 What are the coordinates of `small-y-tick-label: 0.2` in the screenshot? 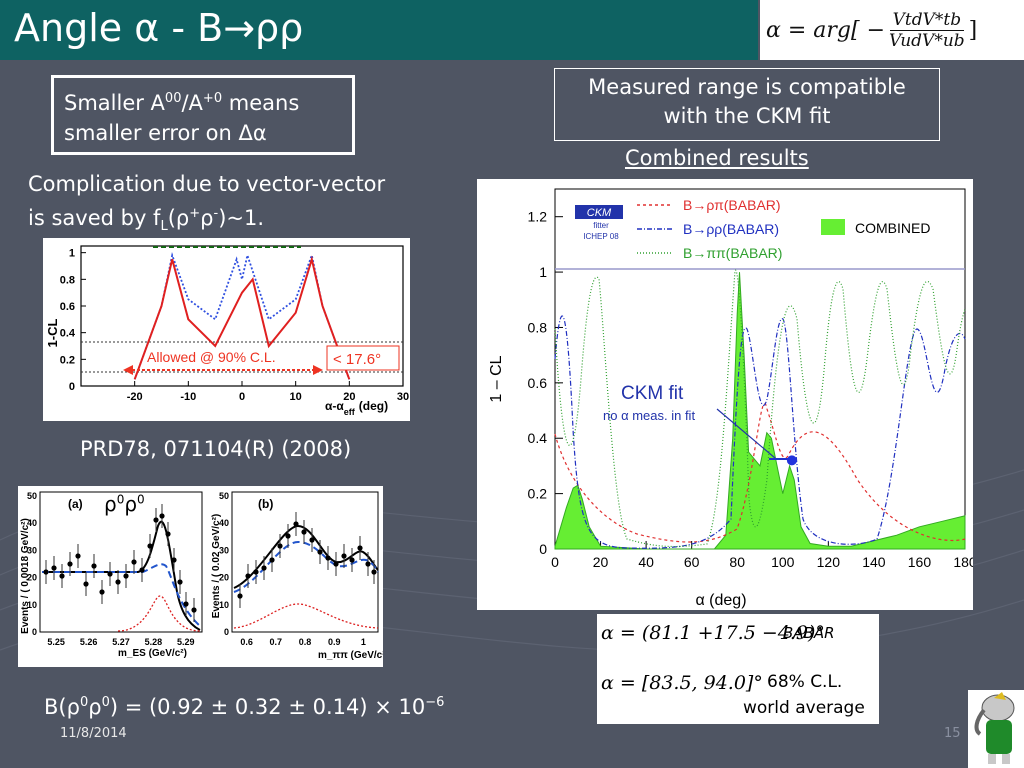 It's located at (67, 360).